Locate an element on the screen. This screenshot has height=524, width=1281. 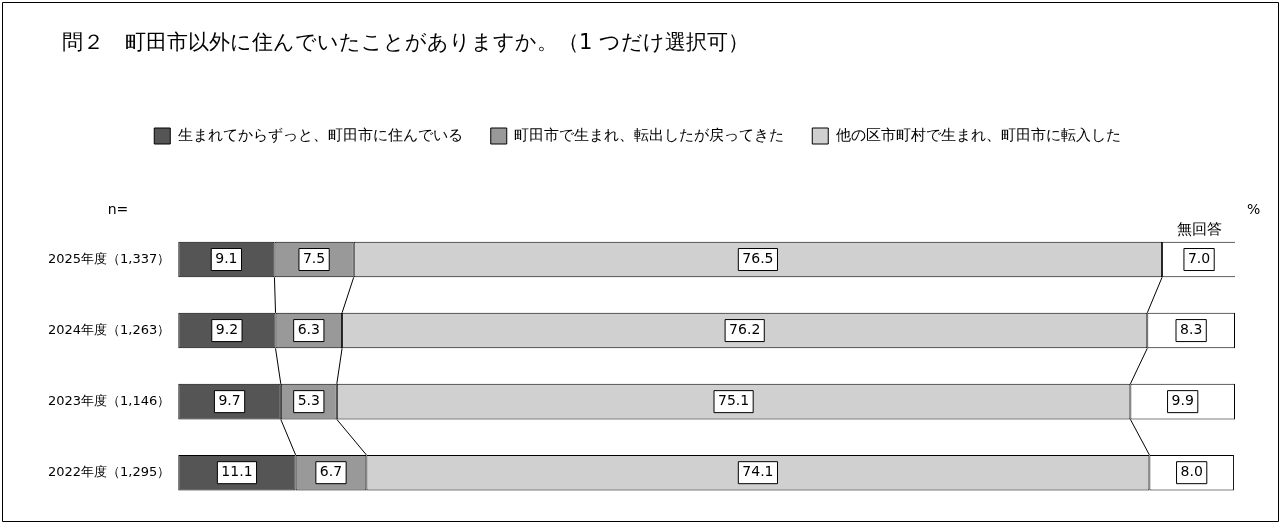
data-label: 74.1 is located at coordinates (758, 471).